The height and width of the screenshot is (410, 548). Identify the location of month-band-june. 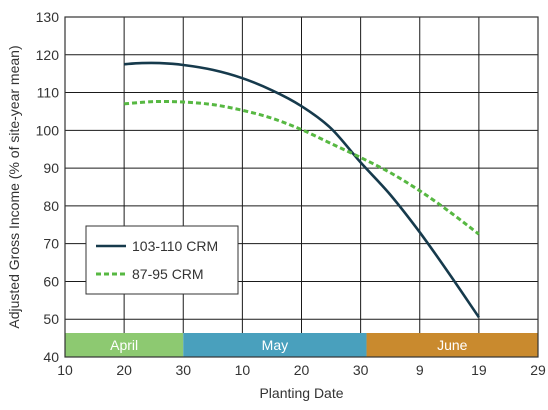
(452, 345).